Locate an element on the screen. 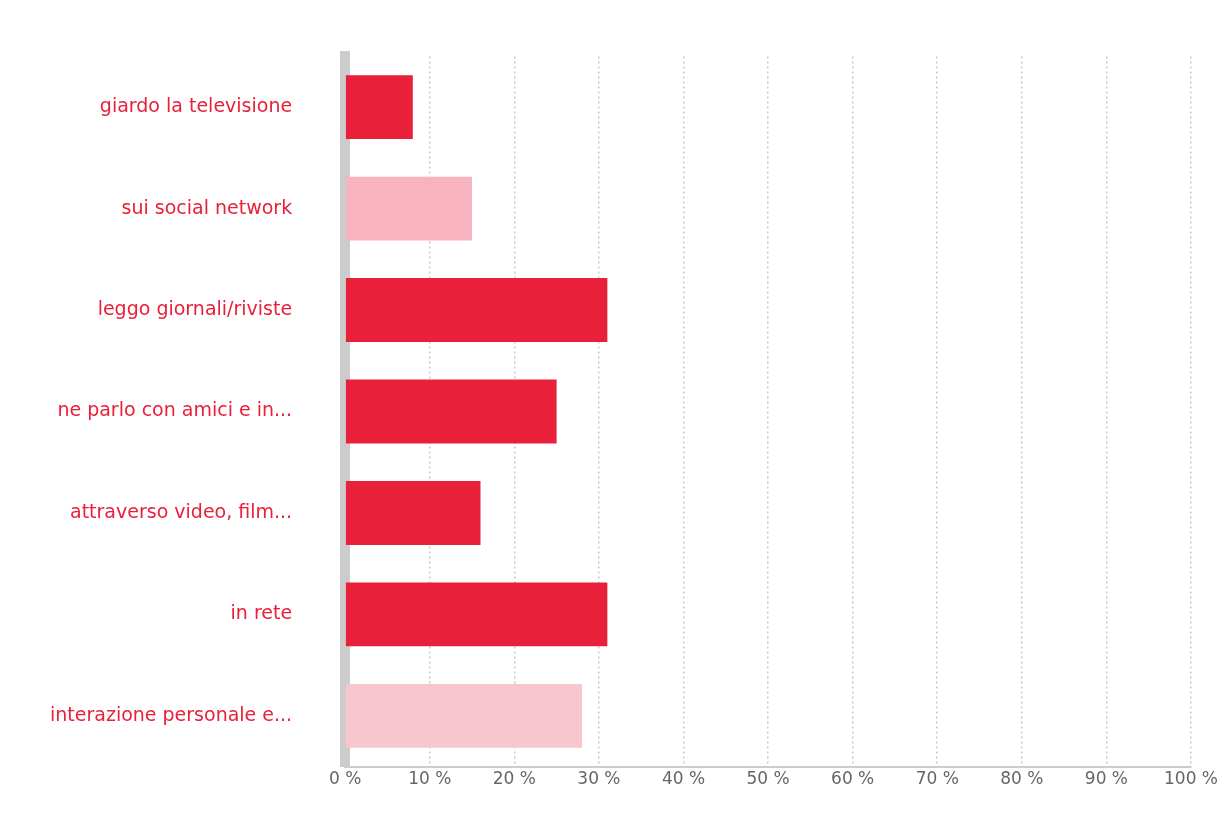 This screenshot has width=1221, height=823. x-tick-label: 10 % is located at coordinates (430, 778).